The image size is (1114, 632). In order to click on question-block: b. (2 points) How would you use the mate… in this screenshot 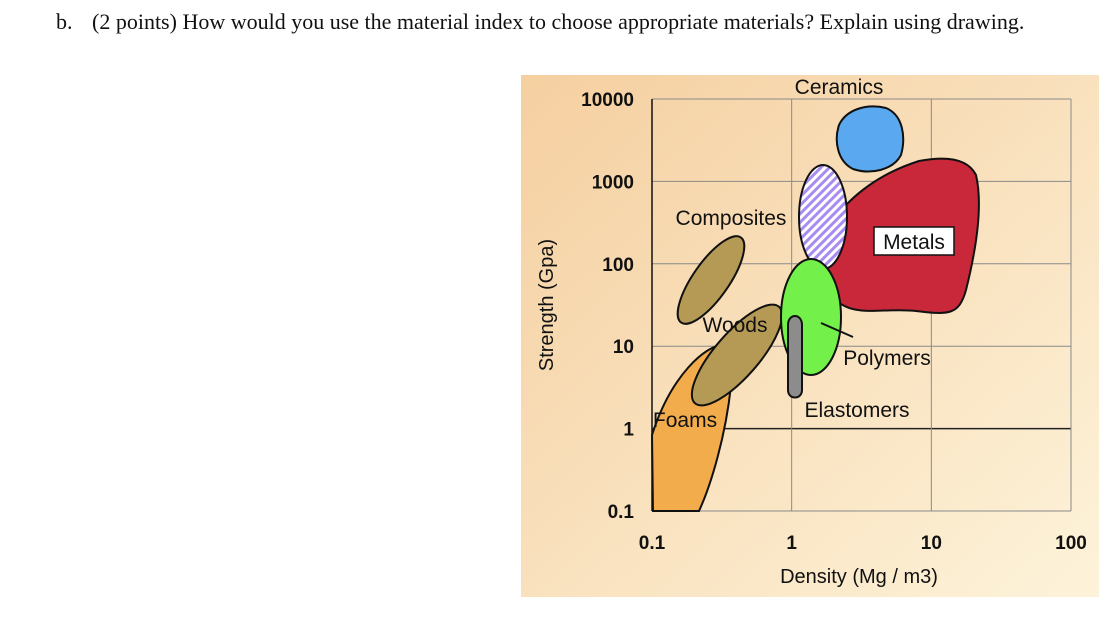, I will do `click(576, 22)`.